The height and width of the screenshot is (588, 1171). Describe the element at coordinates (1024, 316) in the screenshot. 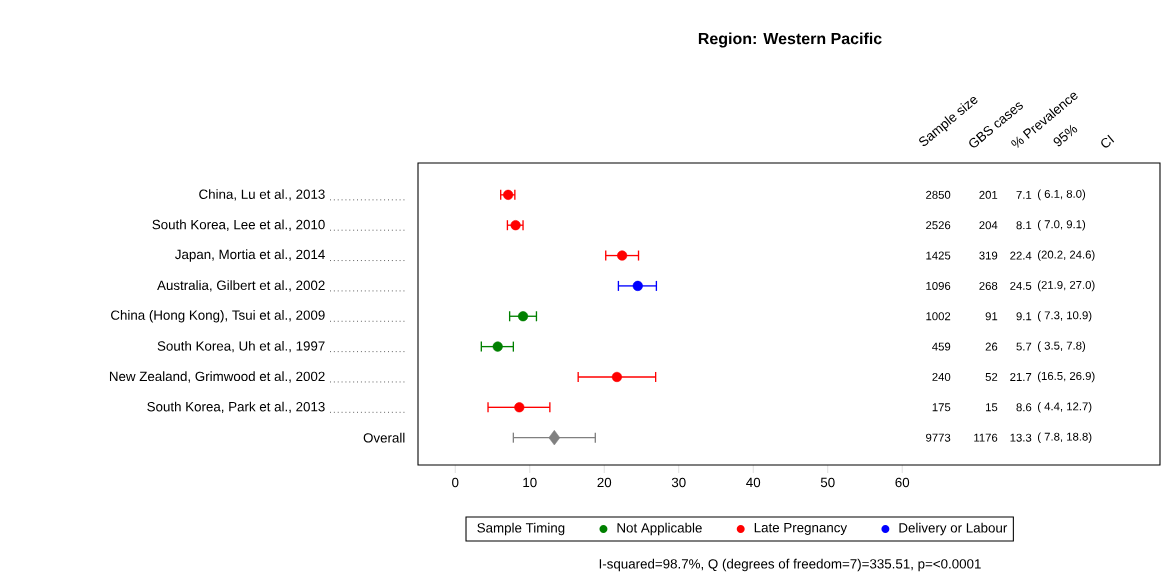

I see `annotation: 9.1` at that location.